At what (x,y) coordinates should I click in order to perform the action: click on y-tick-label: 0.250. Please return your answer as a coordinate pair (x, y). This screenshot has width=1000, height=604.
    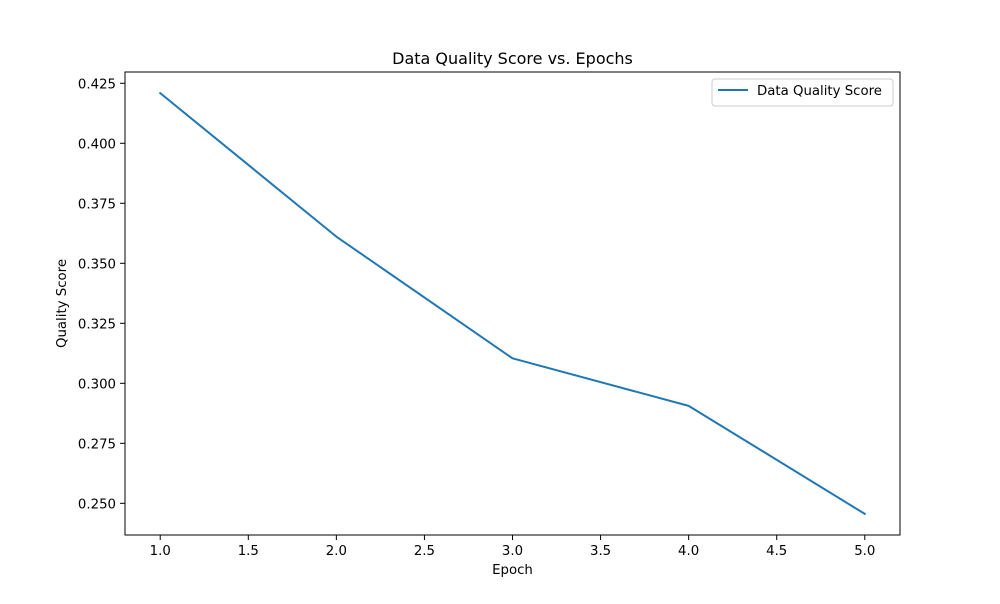
    Looking at the image, I should click on (97, 504).